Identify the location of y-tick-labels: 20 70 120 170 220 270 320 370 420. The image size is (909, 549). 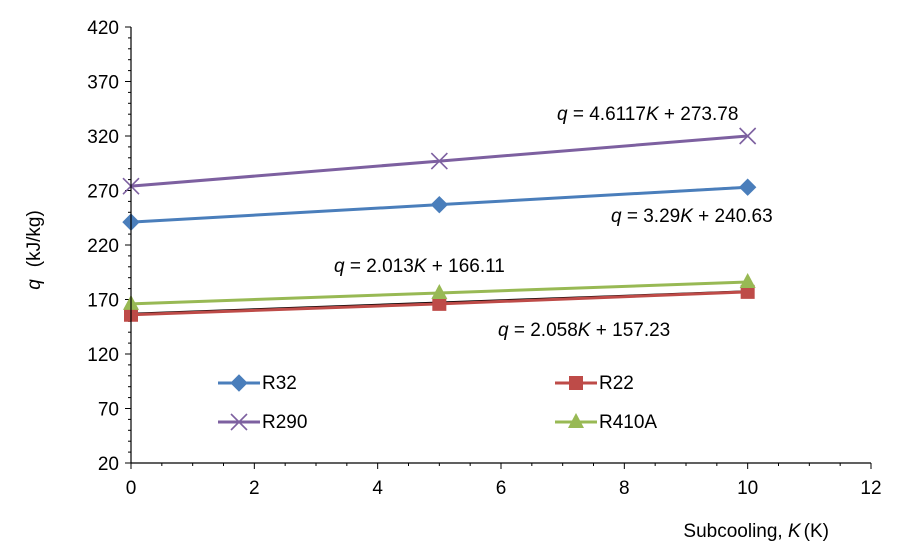
(103, 246).